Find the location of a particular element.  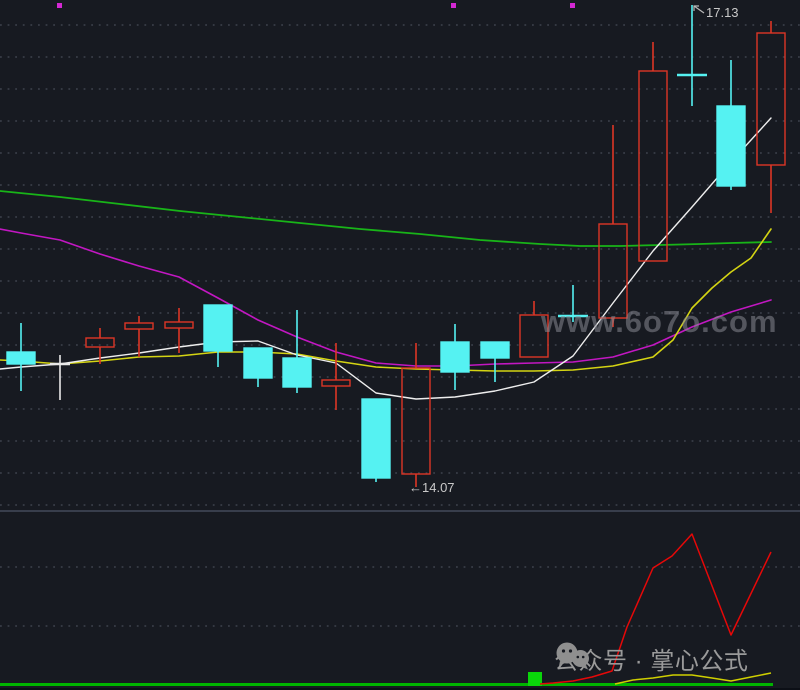

low-price-label: ←14.07 is located at coordinates (432, 487).